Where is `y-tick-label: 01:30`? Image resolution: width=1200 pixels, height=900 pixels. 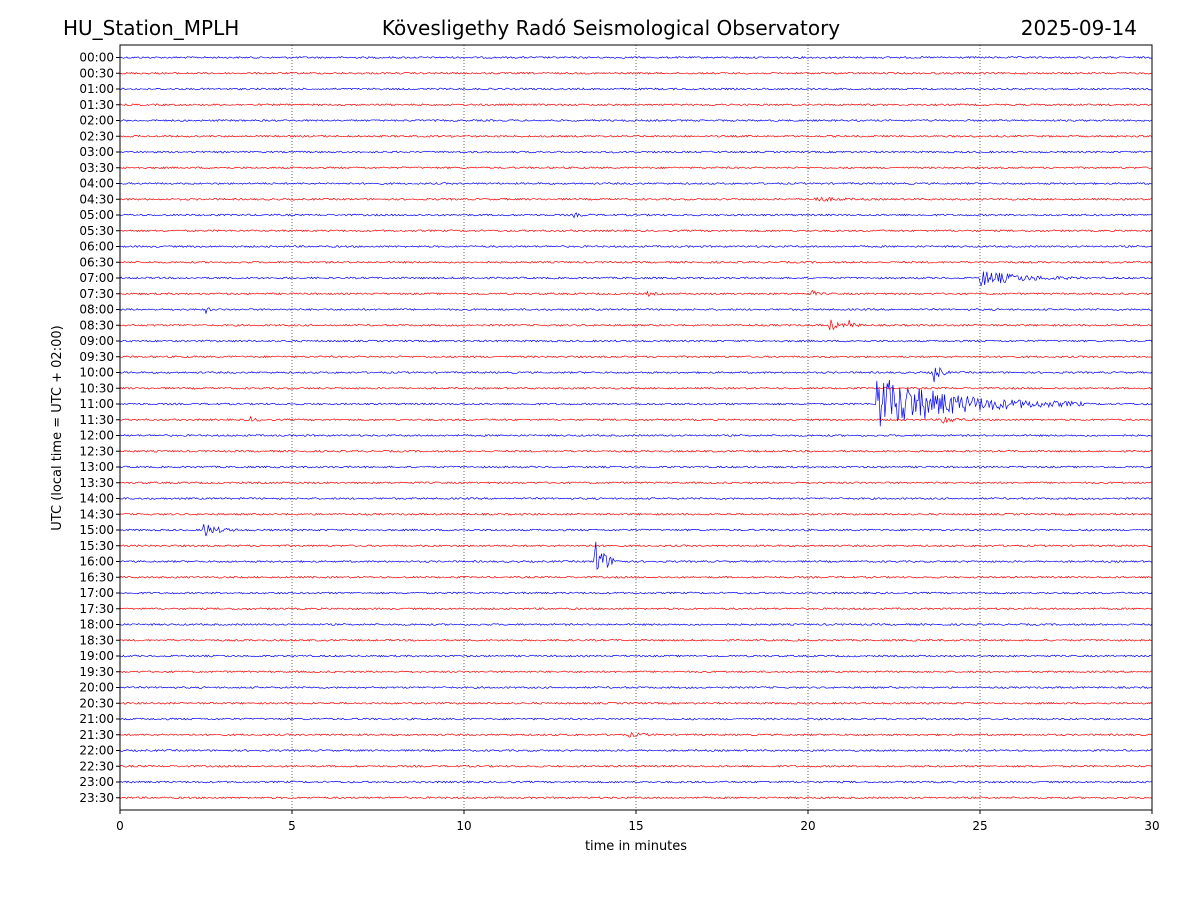
y-tick-label: 01:30 is located at coordinates (96, 105).